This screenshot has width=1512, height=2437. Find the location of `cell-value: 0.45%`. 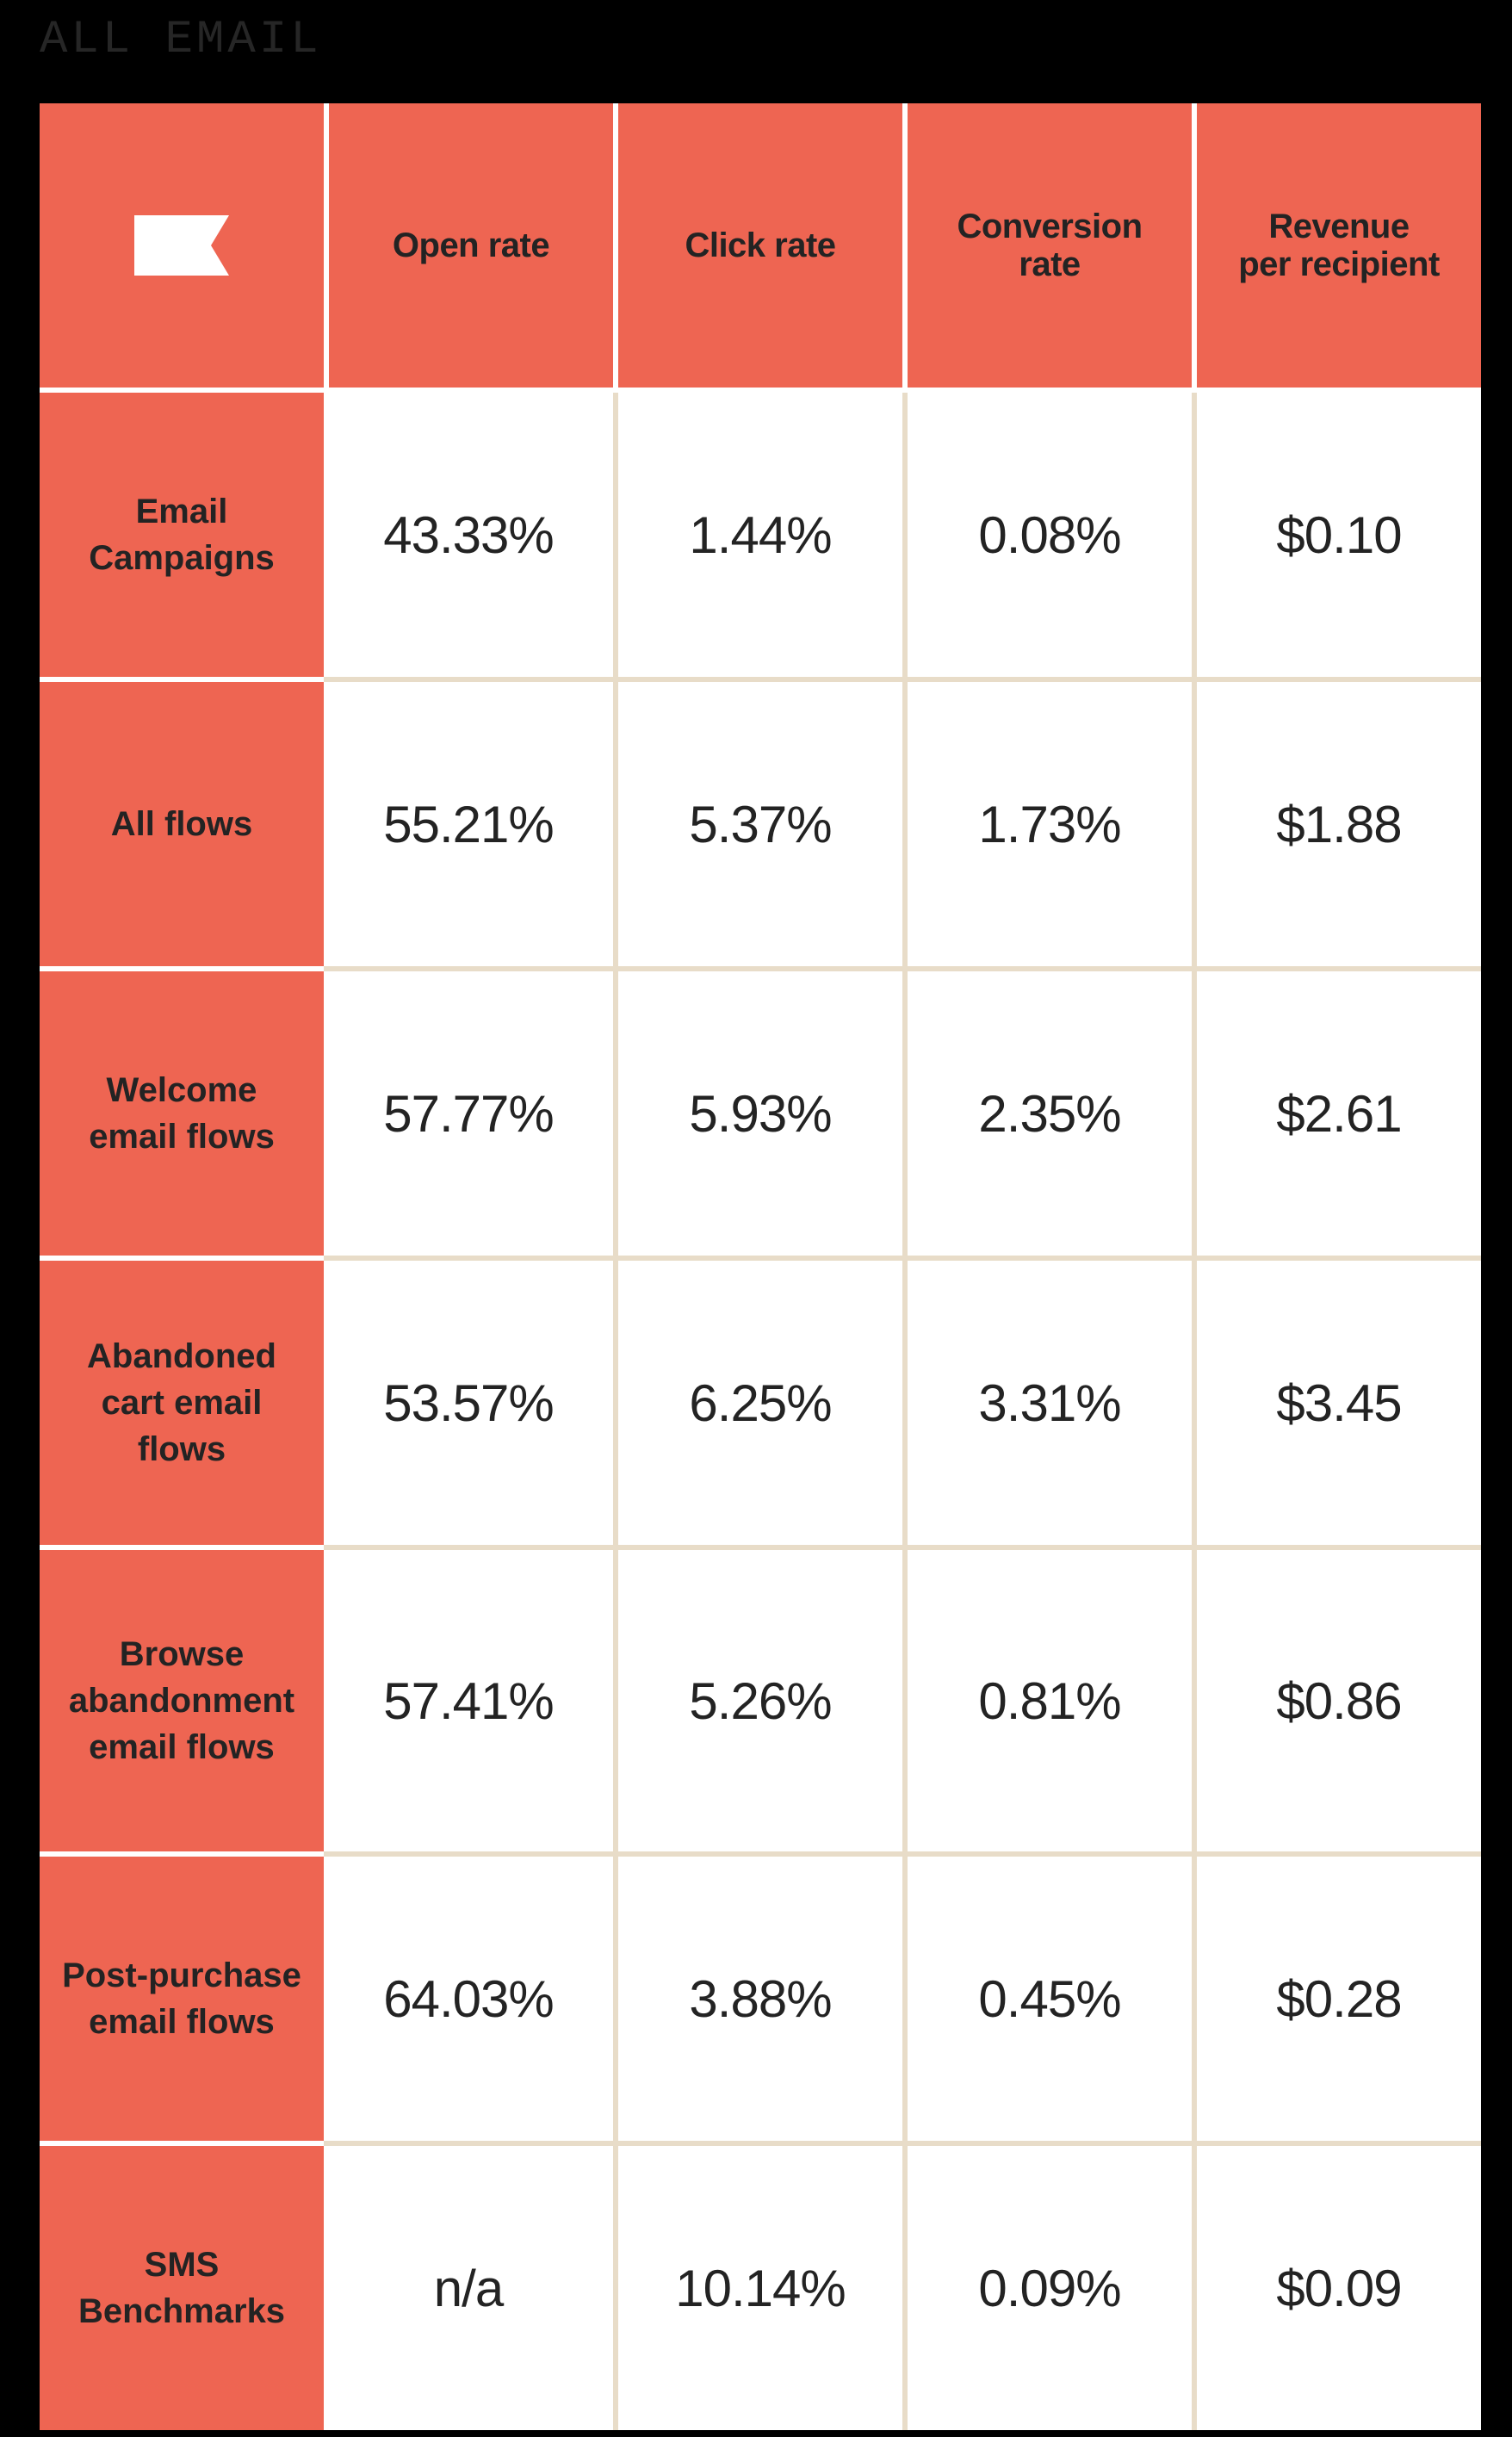

cell-value: 0.45% is located at coordinates (1049, 1998).